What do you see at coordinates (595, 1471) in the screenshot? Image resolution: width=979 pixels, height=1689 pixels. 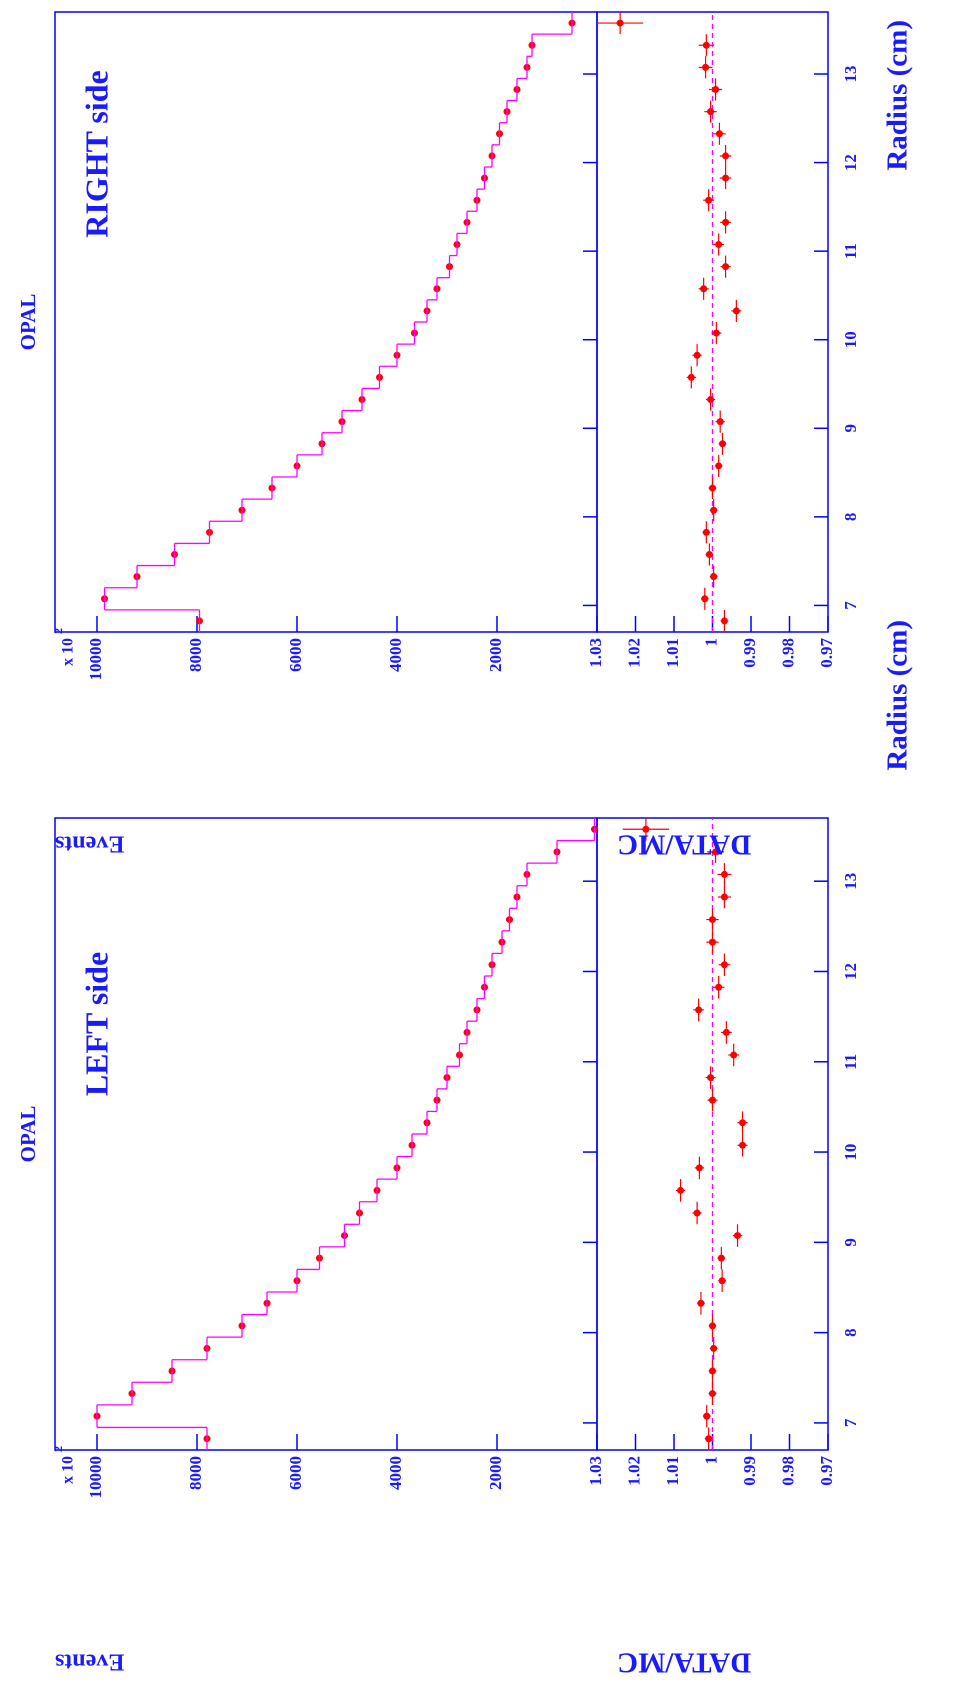 I see `ratio-y-tick-label: 1.03` at bounding box center [595, 1471].